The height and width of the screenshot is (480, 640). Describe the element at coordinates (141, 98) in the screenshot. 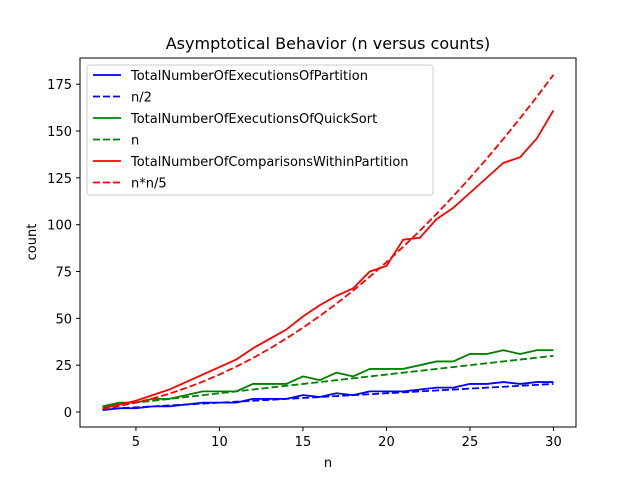

I see `legend-label-1: n/2` at that location.